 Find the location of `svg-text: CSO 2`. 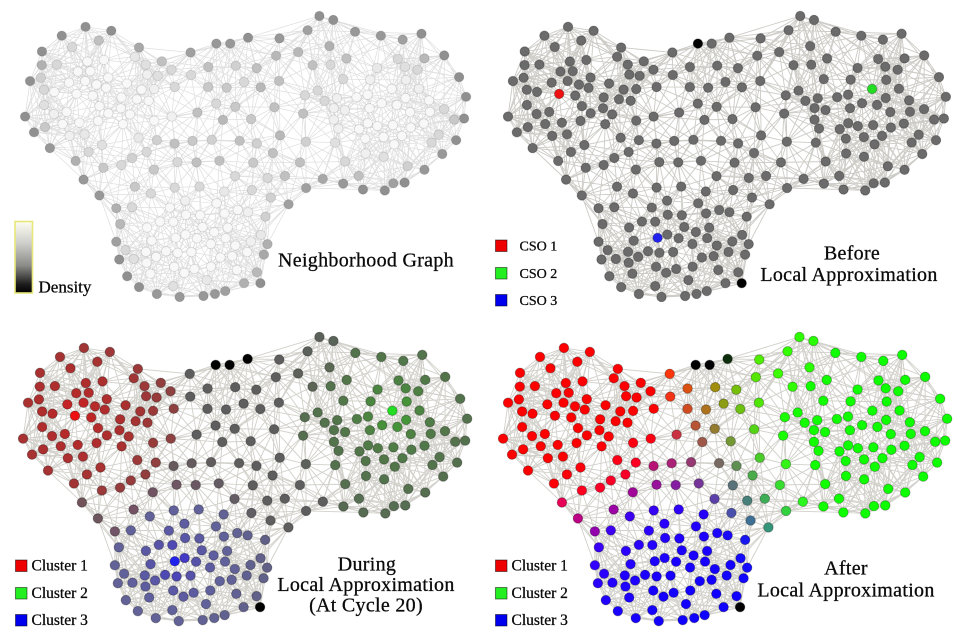

svg-text: CSO 2 is located at coordinates (539, 274).